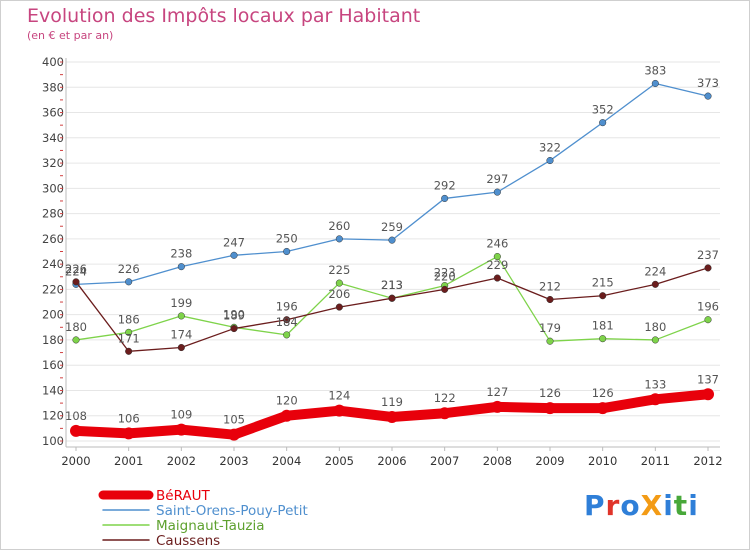 Image resolution: width=750 pixels, height=551 pixels. Describe the element at coordinates (53, 113) in the screenshot. I see `y-tick-label: 360` at that location.